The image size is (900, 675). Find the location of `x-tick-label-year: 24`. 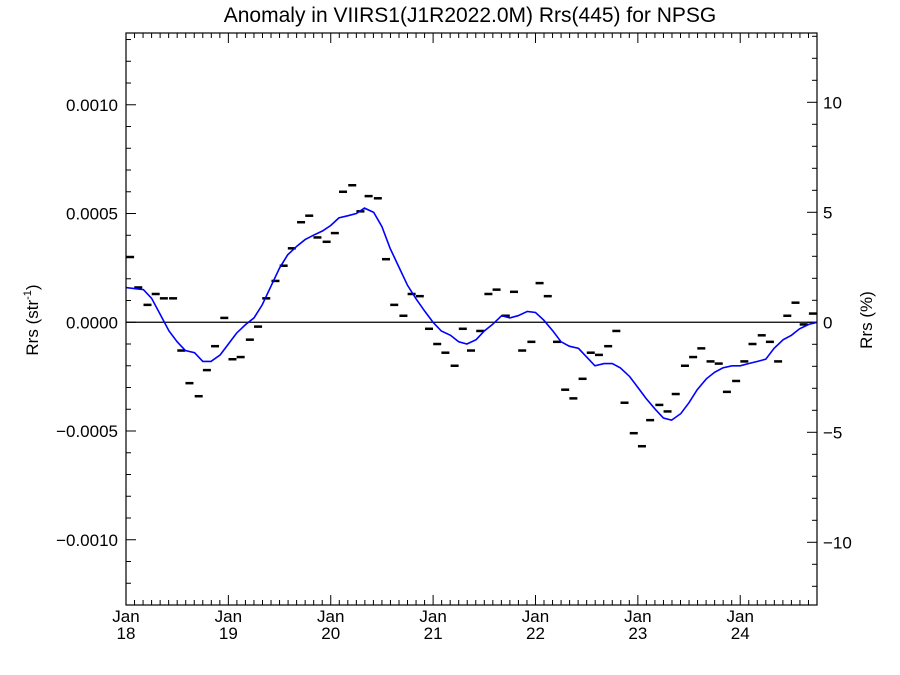

x-tick-label-year: 24 is located at coordinates (740, 633).